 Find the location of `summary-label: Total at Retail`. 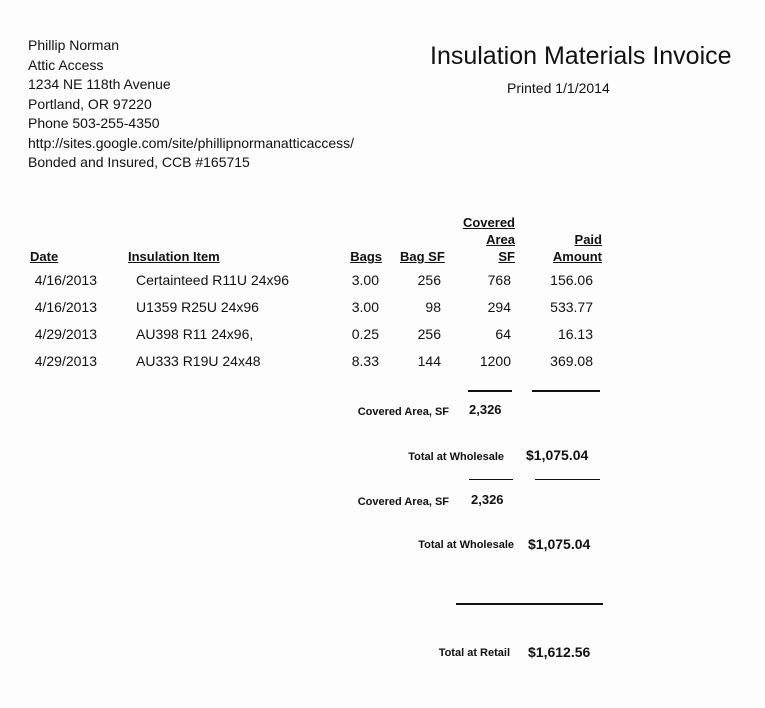

summary-label: Total at Retail is located at coordinates (474, 653).